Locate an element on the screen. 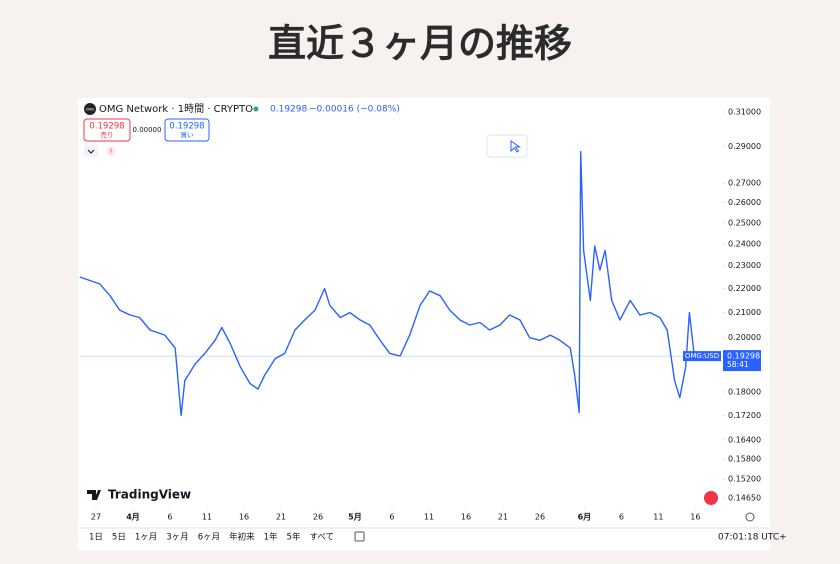 This screenshot has height=564, width=840. y-tick-label: 0.26000 is located at coordinates (744, 202).